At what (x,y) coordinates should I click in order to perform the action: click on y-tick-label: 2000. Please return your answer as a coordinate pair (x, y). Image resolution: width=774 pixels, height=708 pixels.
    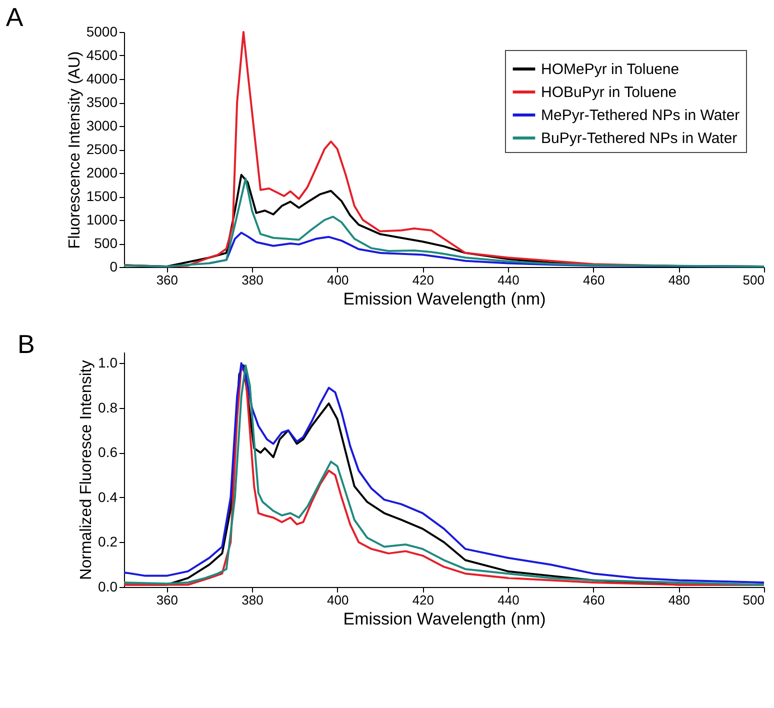
    Looking at the image, I should click on (102, 172).